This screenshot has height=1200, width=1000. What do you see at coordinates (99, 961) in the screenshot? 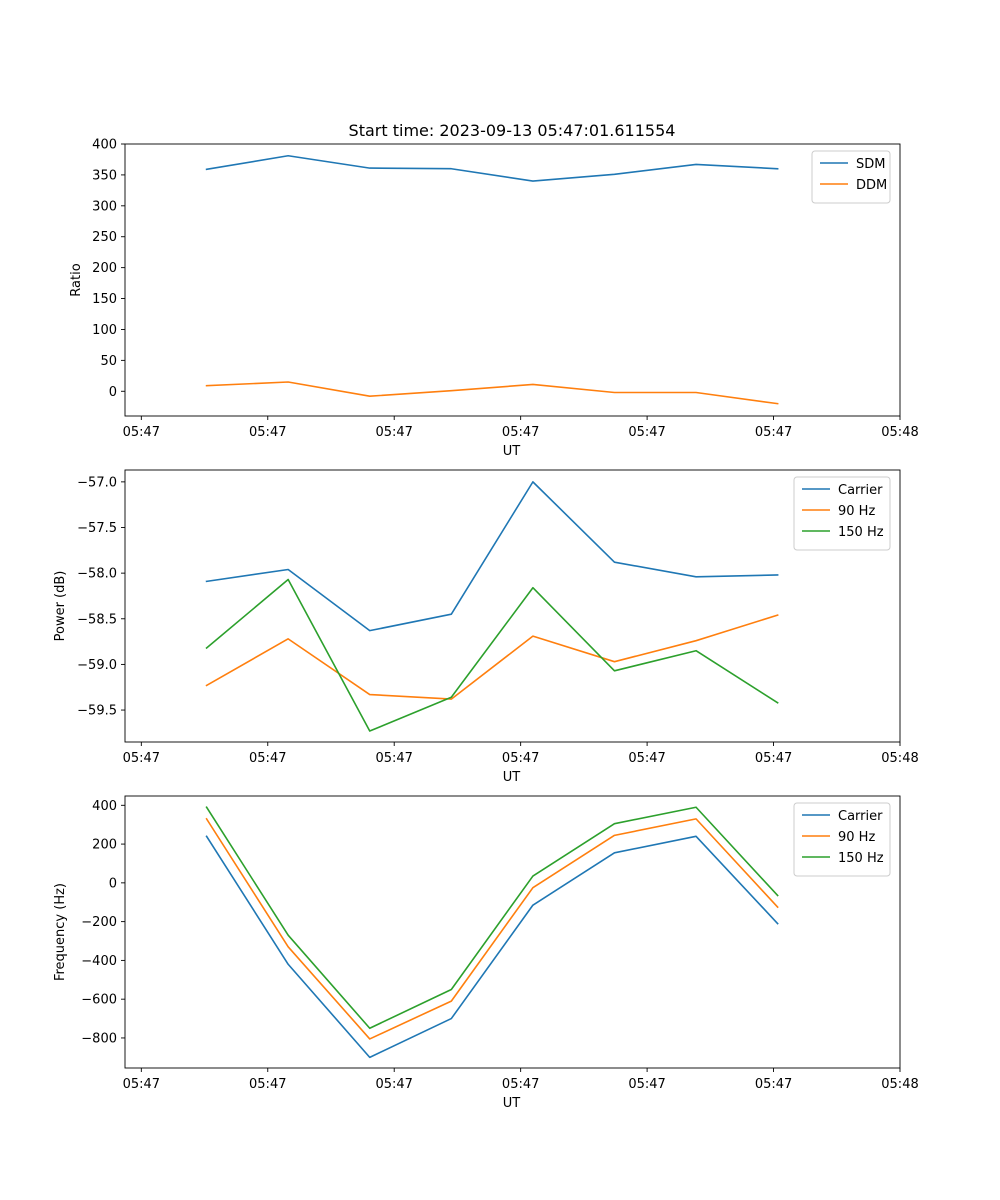
I see `y-tick-label: −400` at bounding box center [99, 961].